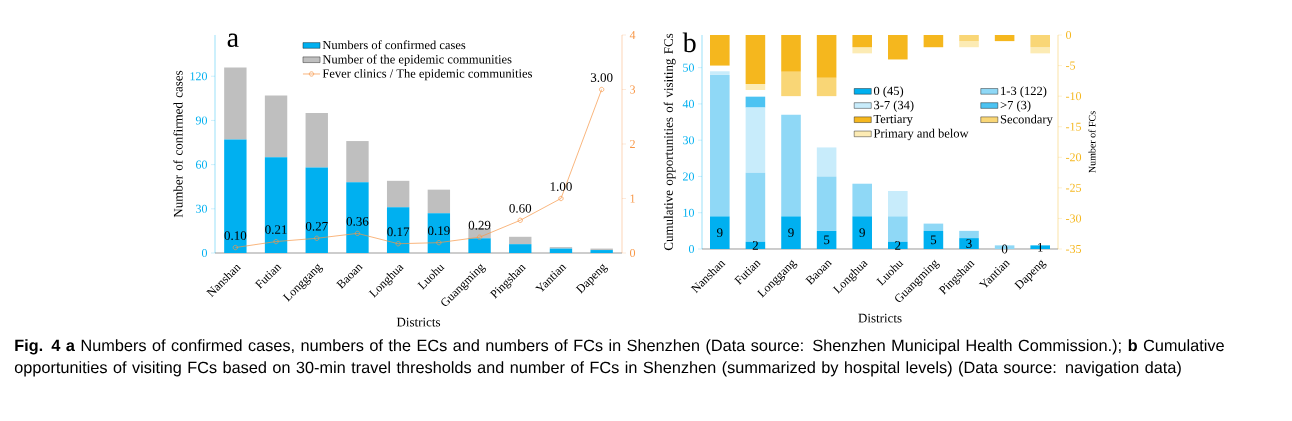  I want to click on y-tick-label: 50, so click(689, 67).